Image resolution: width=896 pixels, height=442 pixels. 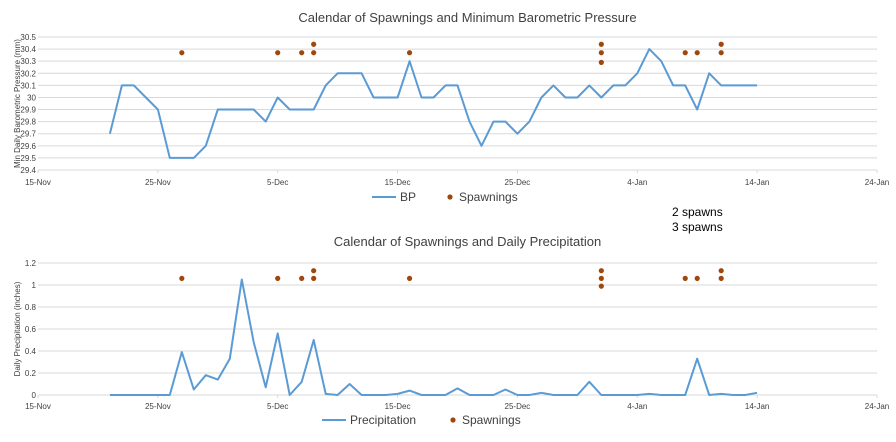 I want to click on y-tick-label: 29.4, so click(x=28, y=170).